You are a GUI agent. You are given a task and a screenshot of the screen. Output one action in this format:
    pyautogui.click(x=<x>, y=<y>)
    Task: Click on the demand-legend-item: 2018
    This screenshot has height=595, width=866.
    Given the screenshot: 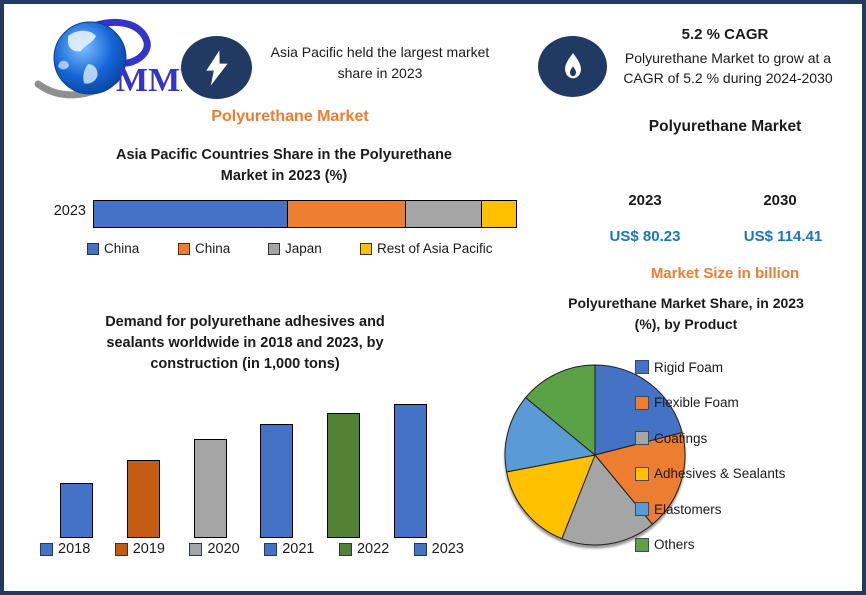 What is the action you would take?
    pyautogui.click(x=65, y=549)
    